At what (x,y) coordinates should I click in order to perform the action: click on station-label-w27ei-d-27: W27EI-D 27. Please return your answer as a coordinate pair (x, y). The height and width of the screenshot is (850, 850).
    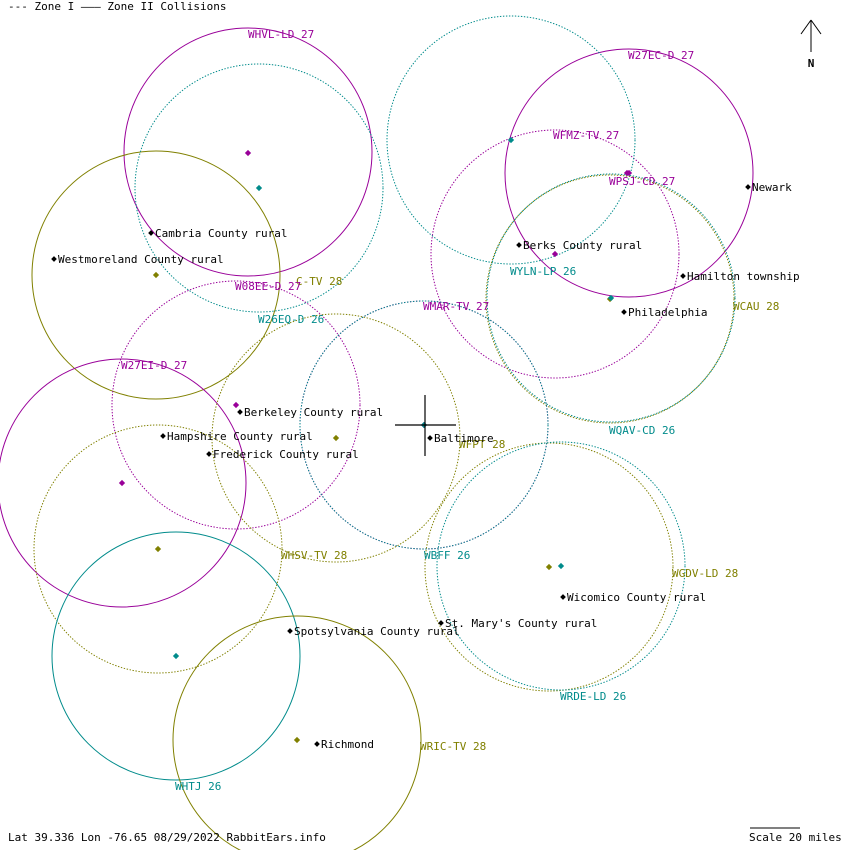
    Looking at the image, I should click on (154, 365).